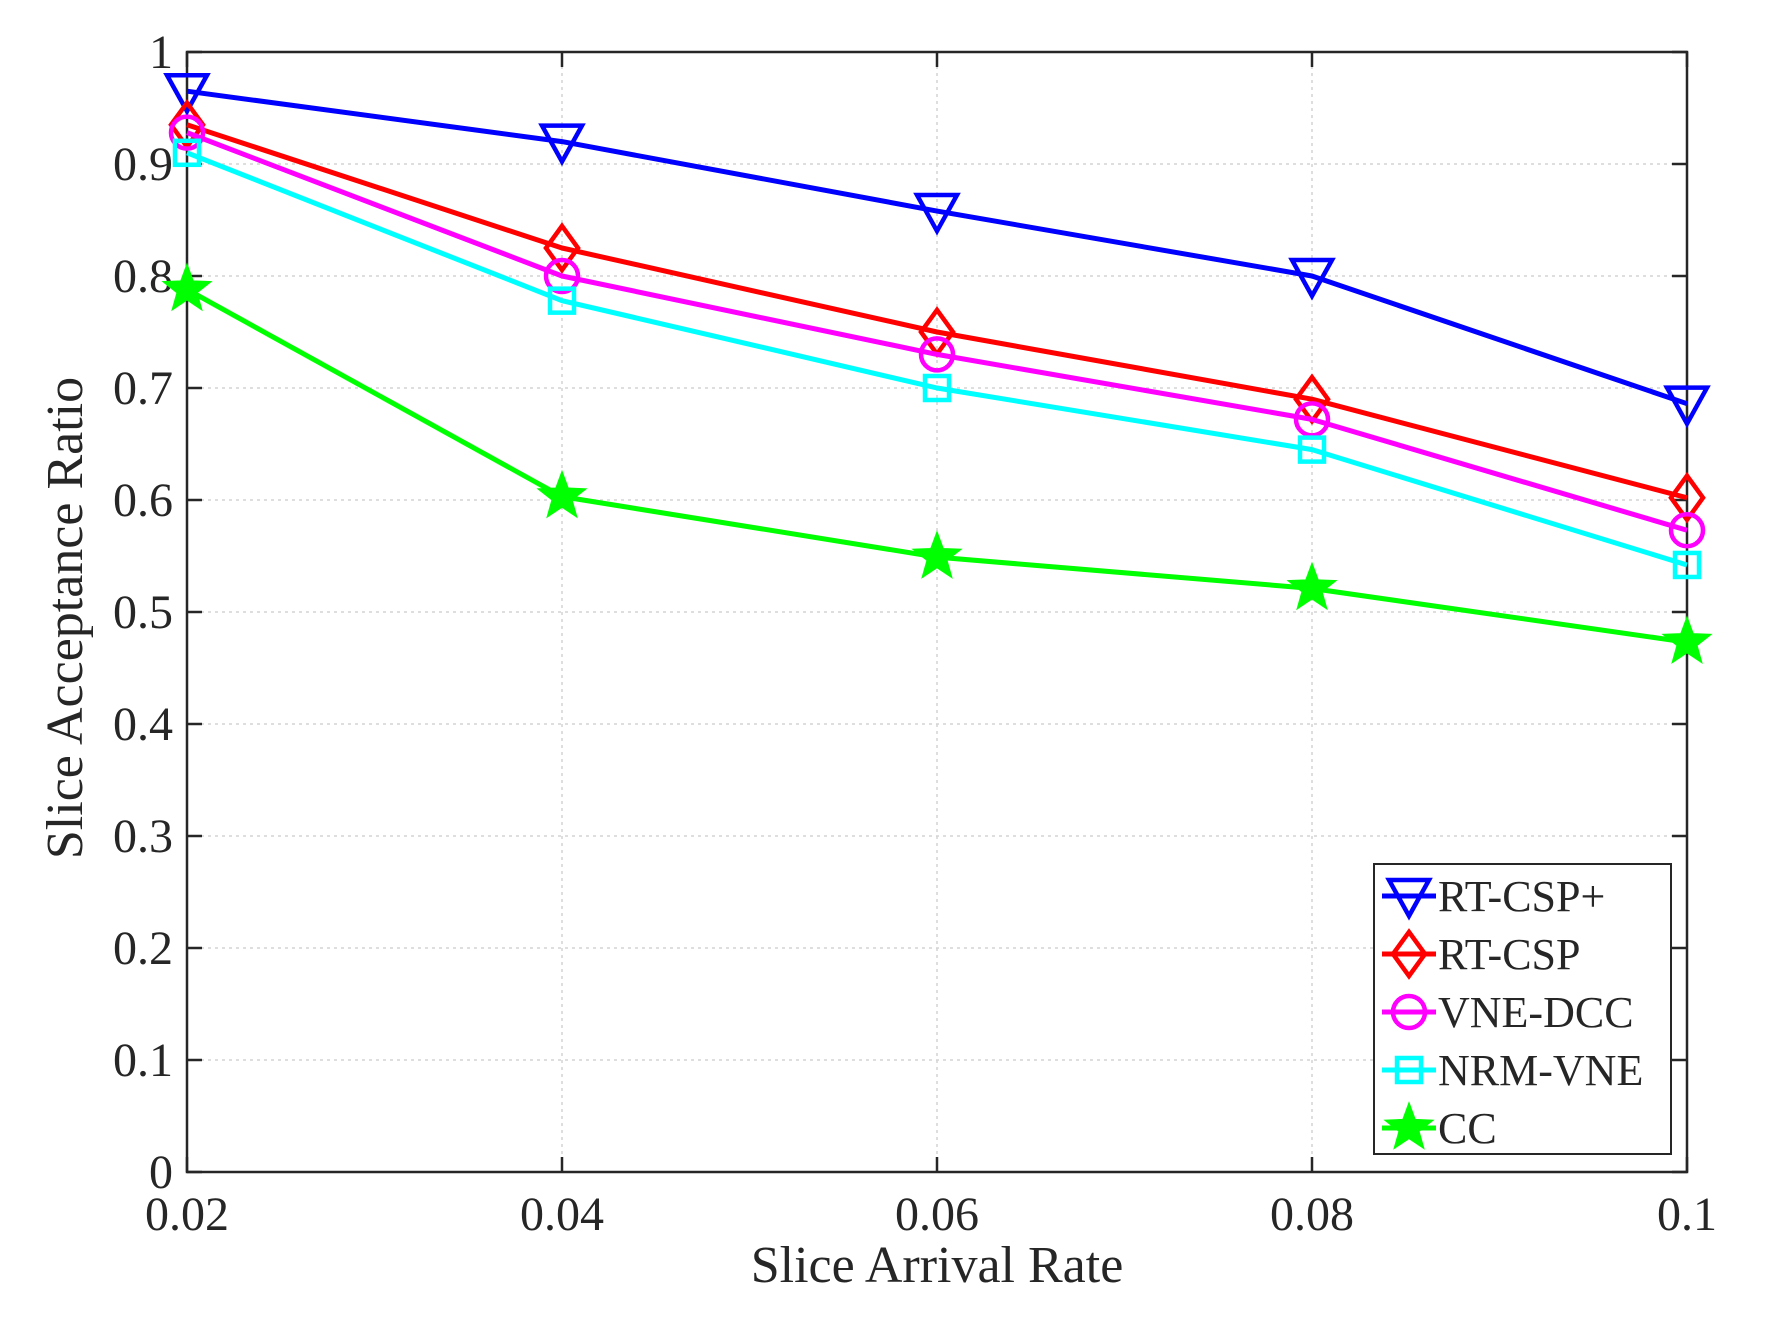  I want to click on x-axis-title: Slice Arrival Rate, so click(937, 1265).